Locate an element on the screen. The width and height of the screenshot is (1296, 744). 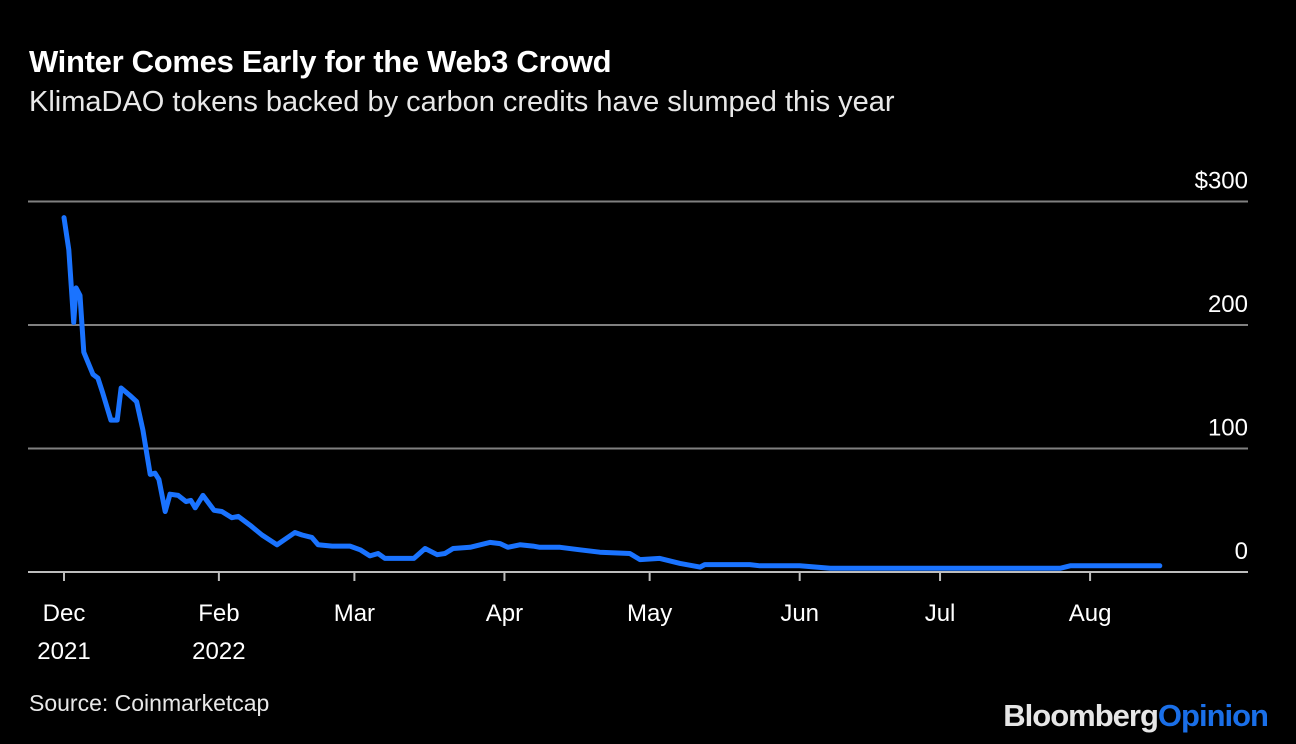
x-tick-label: May is located at coordinates (649, 613).